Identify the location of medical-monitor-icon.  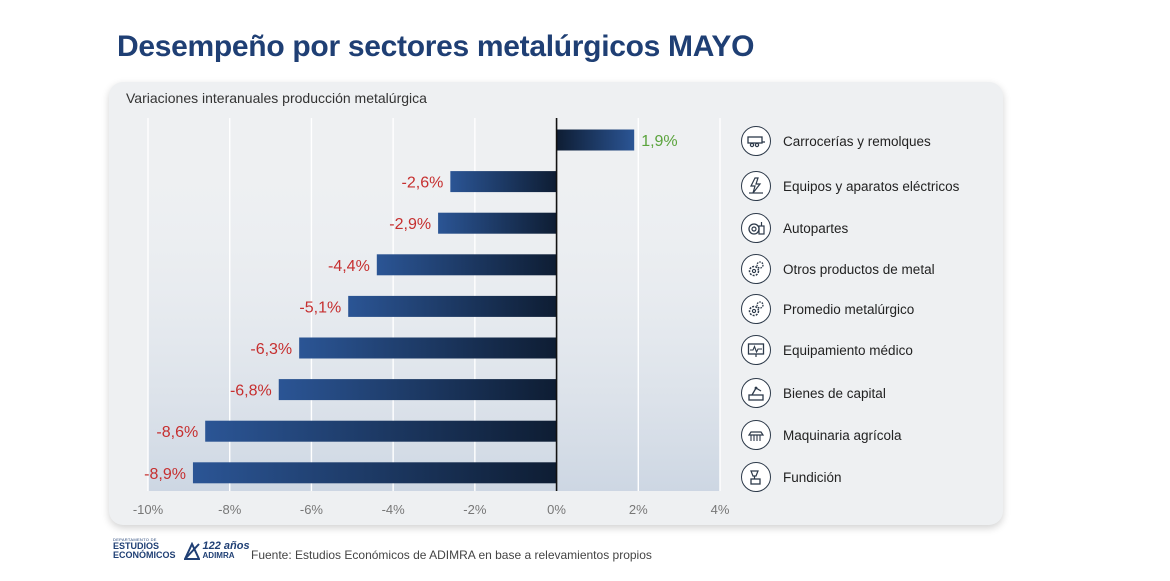
(756, 350).